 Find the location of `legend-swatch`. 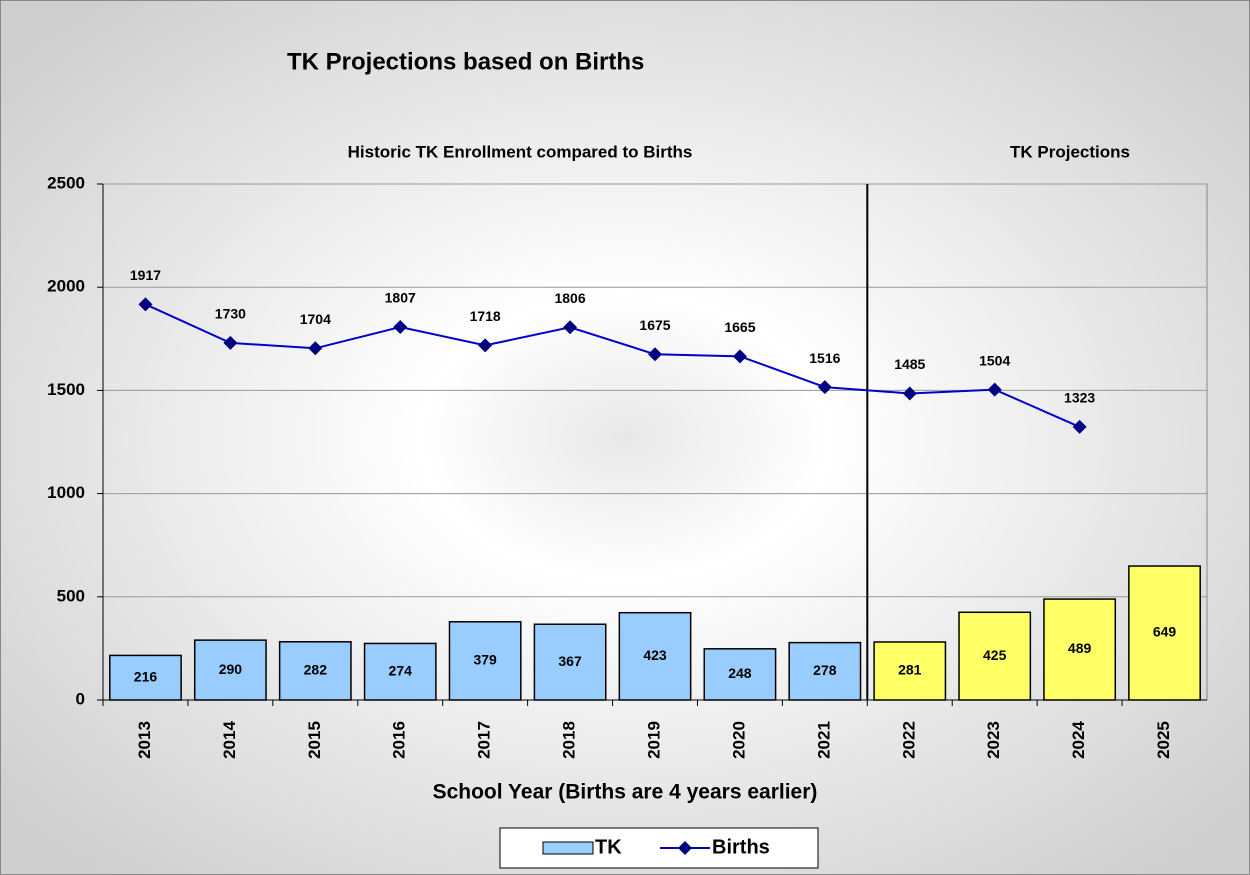

legend-swatch is located at coordinates (568, 848).